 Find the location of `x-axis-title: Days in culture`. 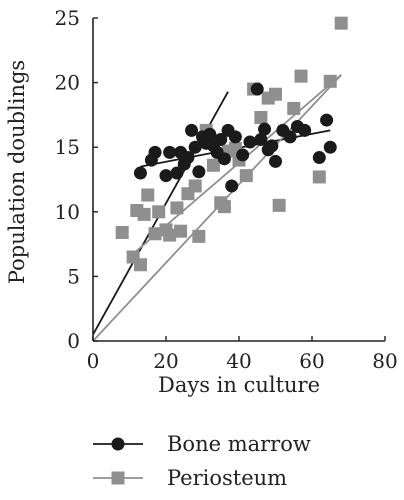

x-axis-title: Days in culture is located at coordinates (239, 385).